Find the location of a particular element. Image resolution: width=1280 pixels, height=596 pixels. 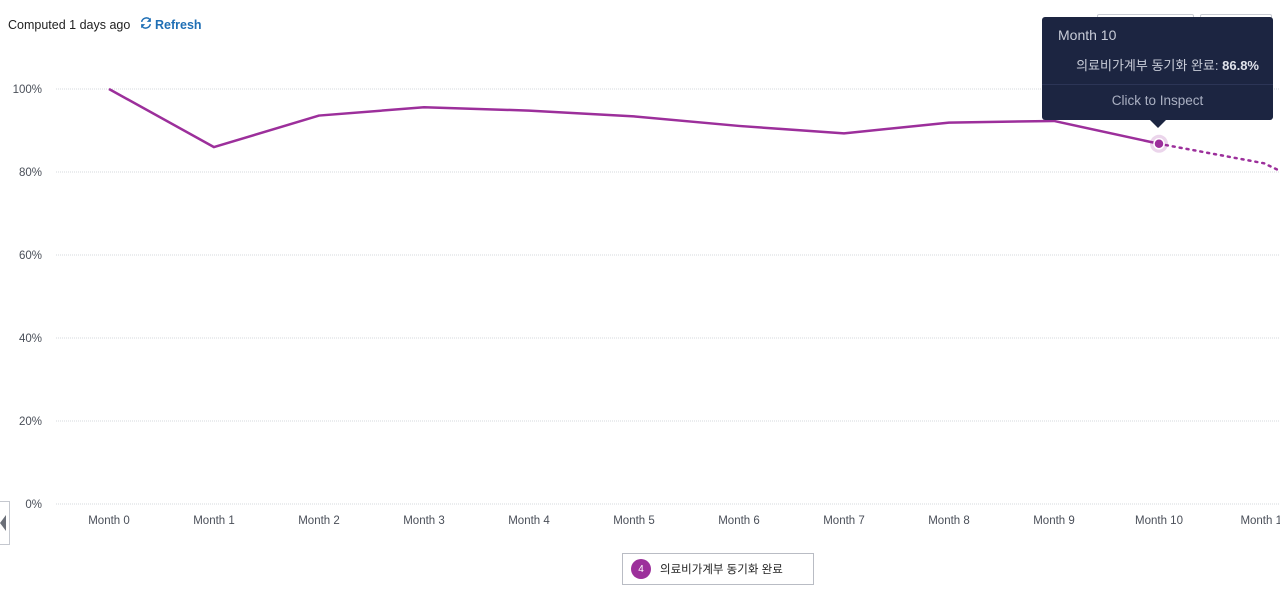

y-tick-label: 0% is located at coordinates (33, 505).